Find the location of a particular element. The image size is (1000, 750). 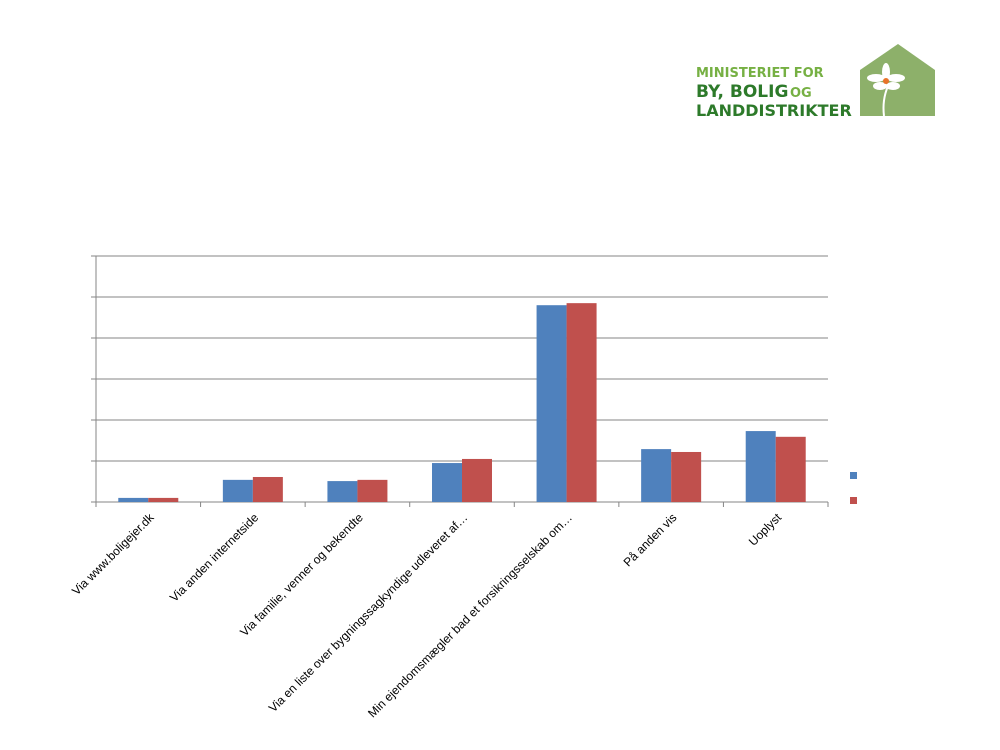

logo-stem is located at coordinates (885, 101).